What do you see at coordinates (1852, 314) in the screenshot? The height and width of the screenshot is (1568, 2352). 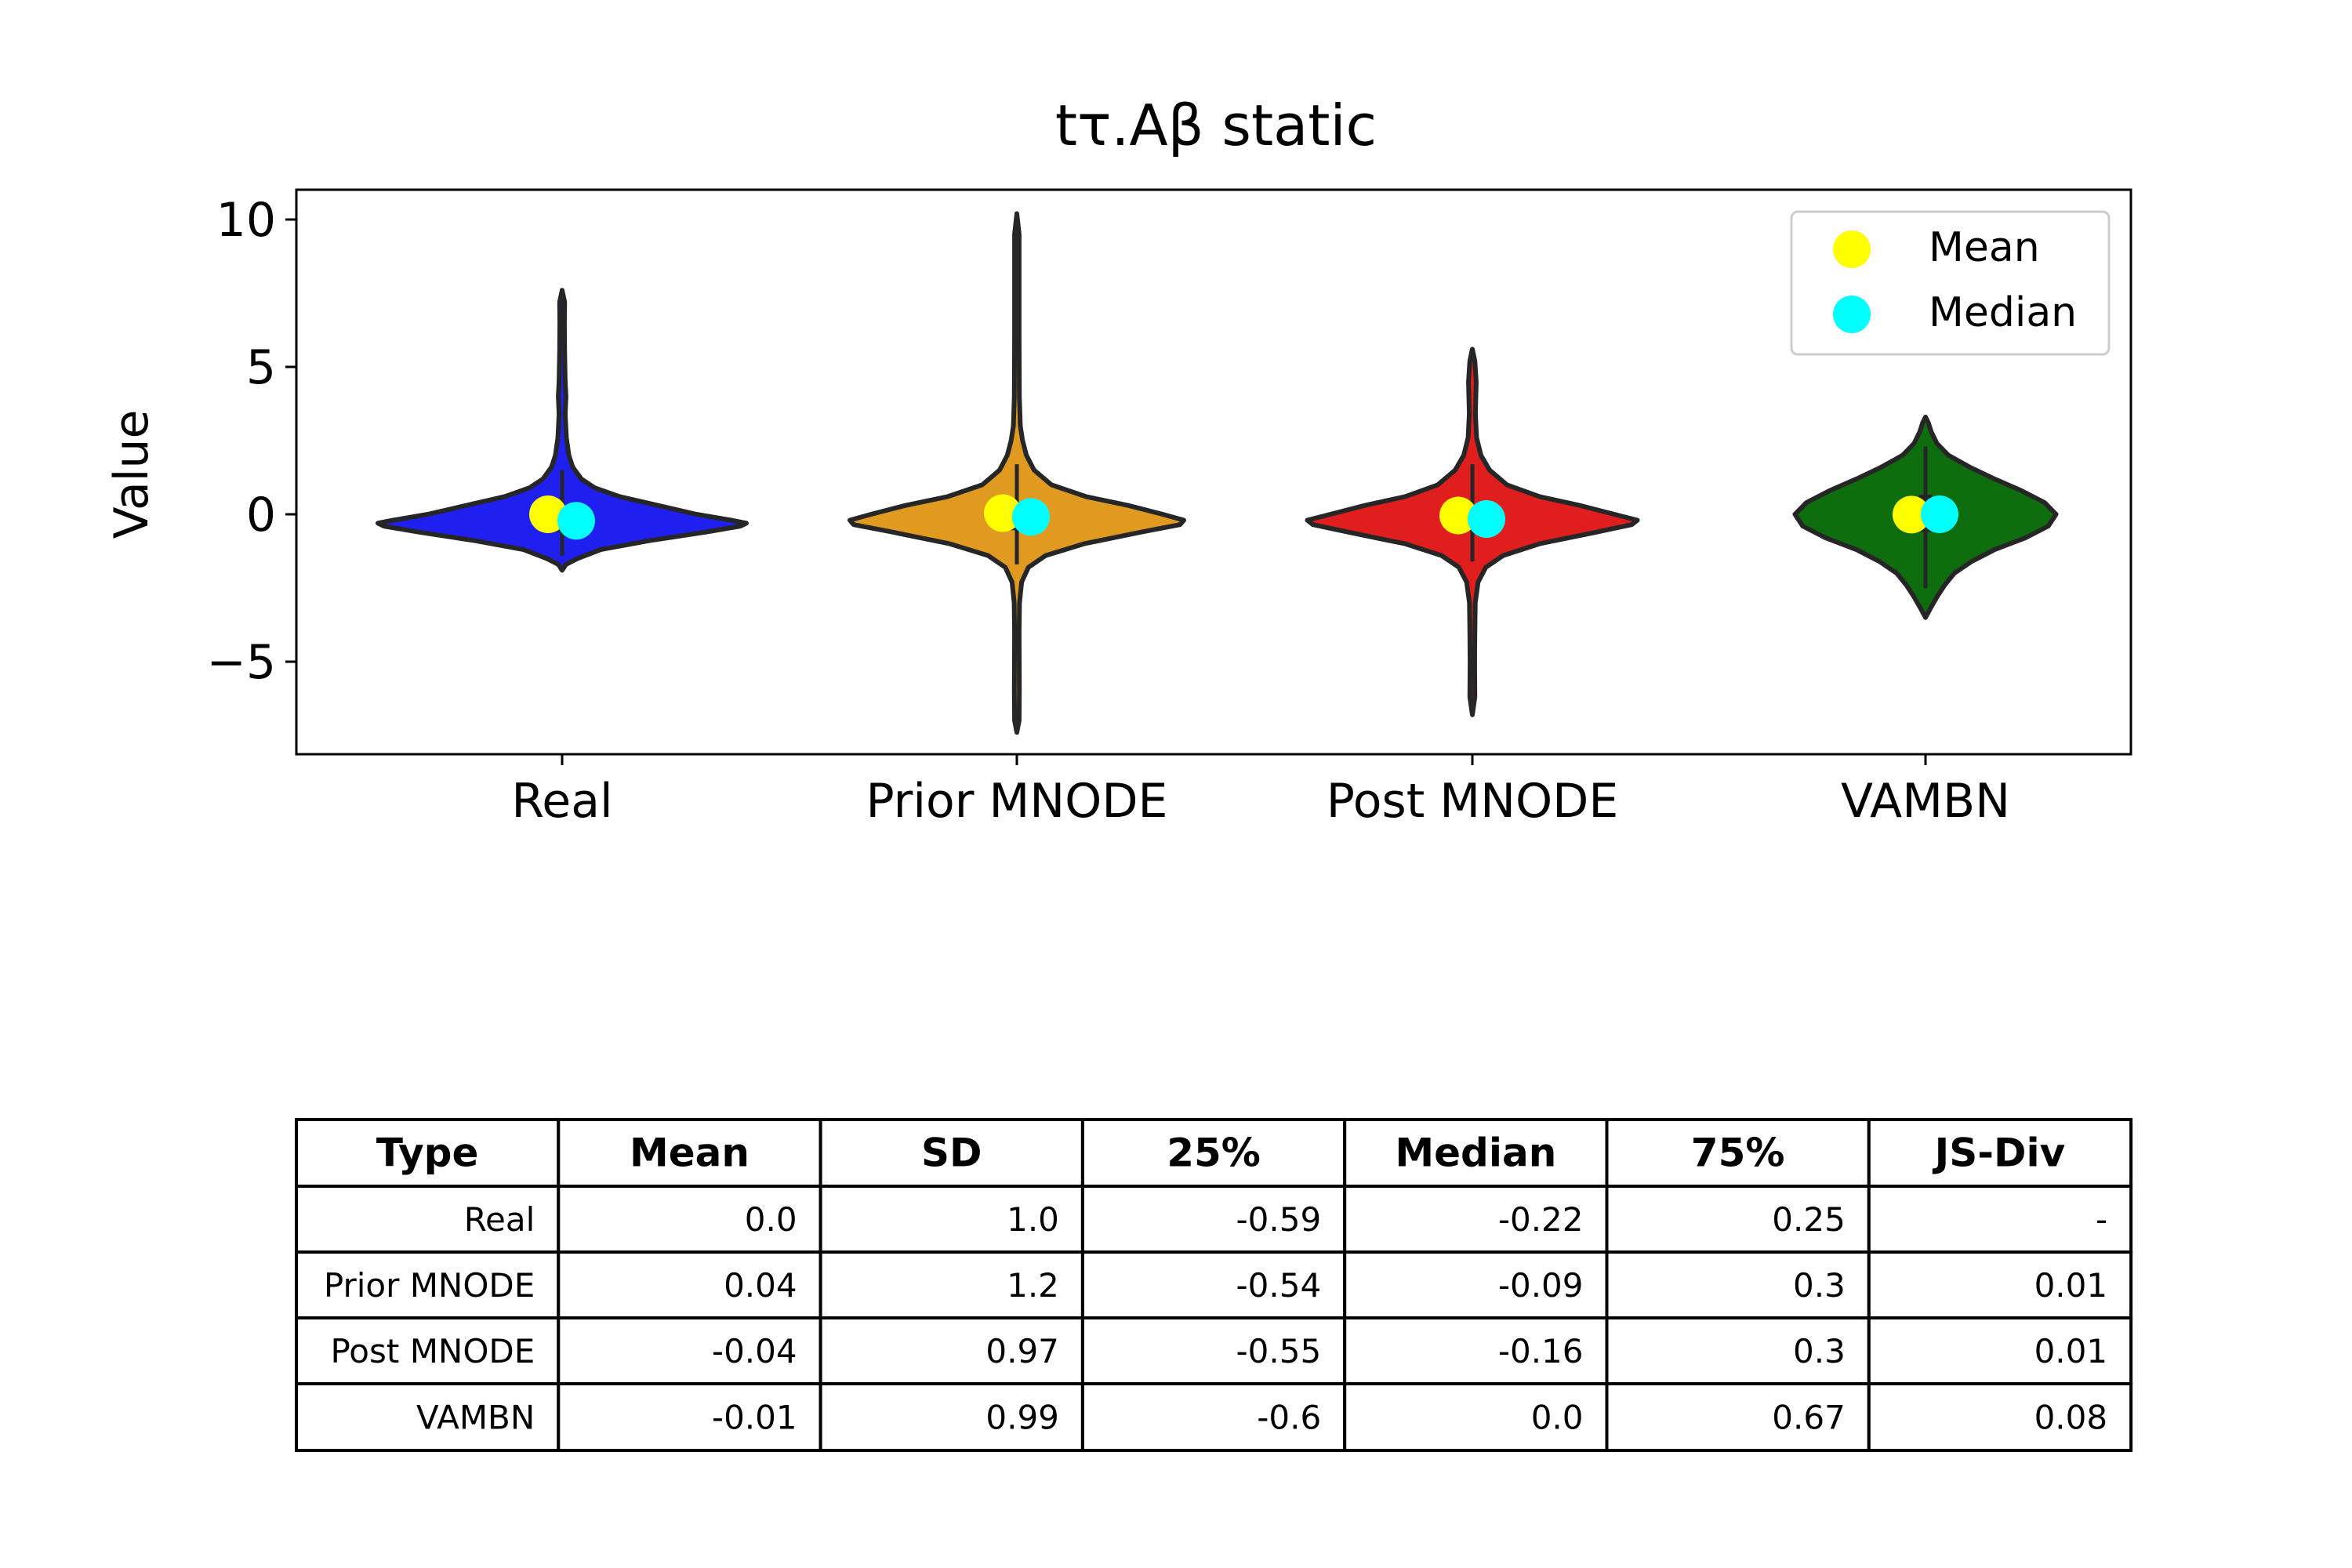 I see `legend-median-marker` at bounding box center [1852, 314].